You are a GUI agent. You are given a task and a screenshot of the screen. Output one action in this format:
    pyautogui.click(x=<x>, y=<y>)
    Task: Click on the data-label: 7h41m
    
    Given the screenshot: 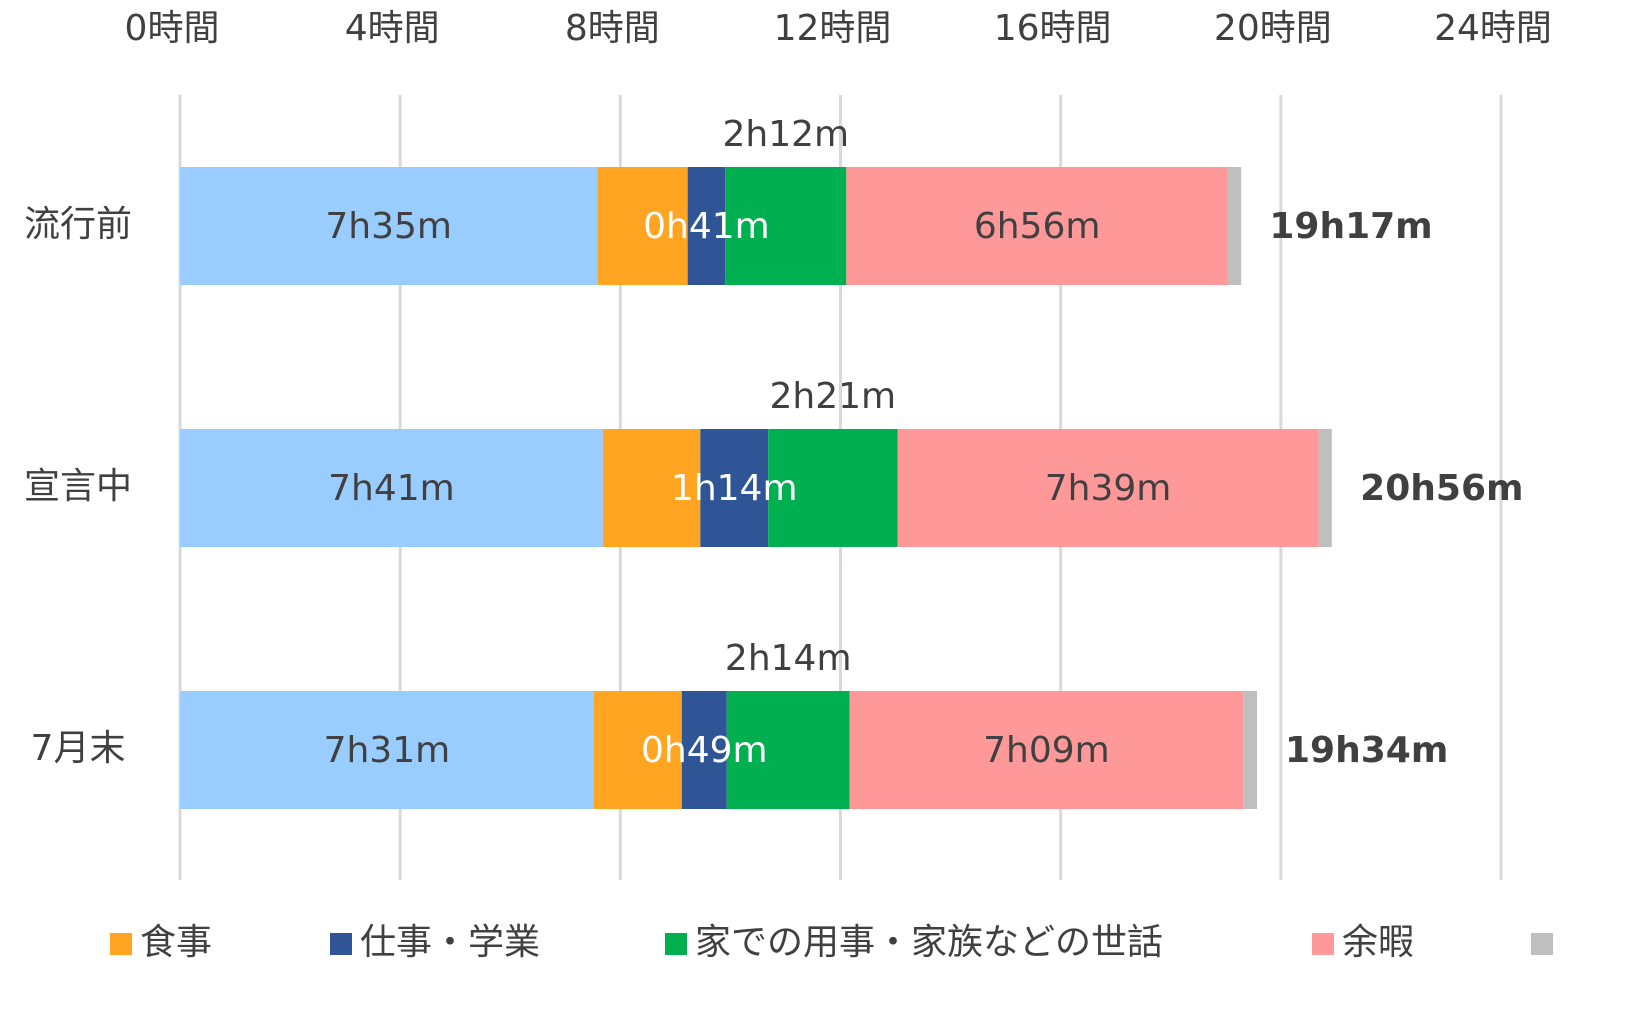 What is the action you would take?
    pyautogui.click(x=391, y=488)
    